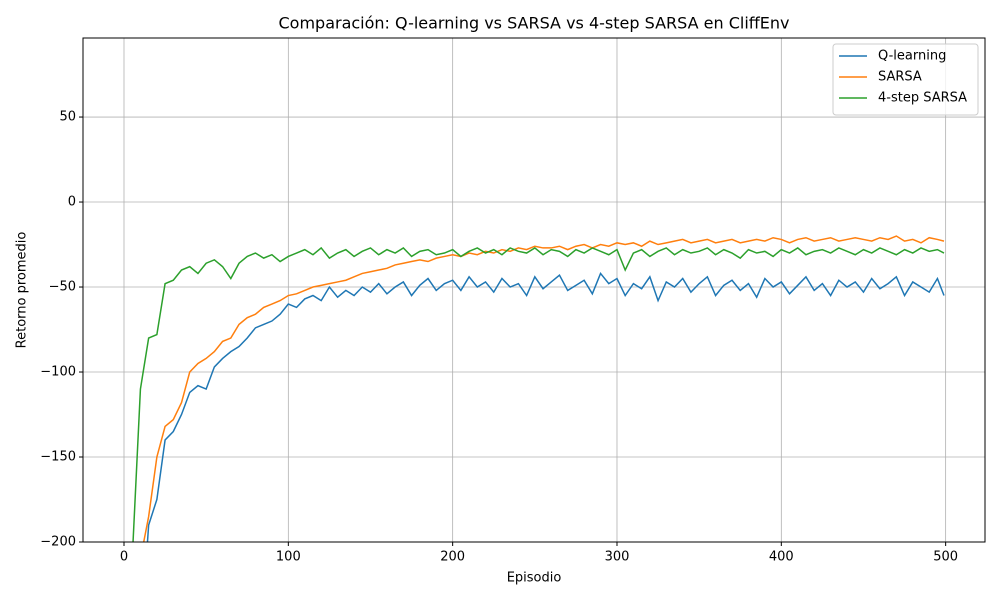 This screenshot has width=1000, height=604. I want to click on legend: Q-learning SARSA 4-step SARSA, so click(905, 79).